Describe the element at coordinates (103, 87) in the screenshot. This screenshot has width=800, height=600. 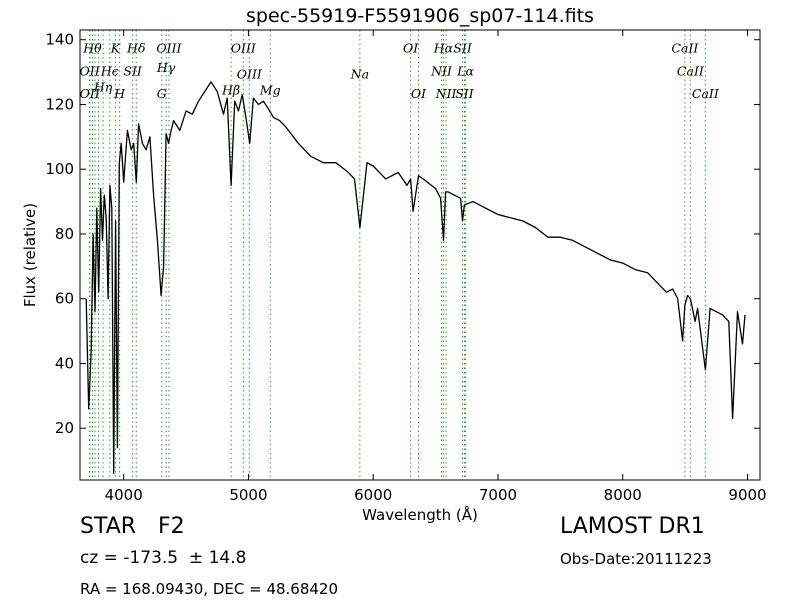
I see `line-label-16: Hη` at that location.